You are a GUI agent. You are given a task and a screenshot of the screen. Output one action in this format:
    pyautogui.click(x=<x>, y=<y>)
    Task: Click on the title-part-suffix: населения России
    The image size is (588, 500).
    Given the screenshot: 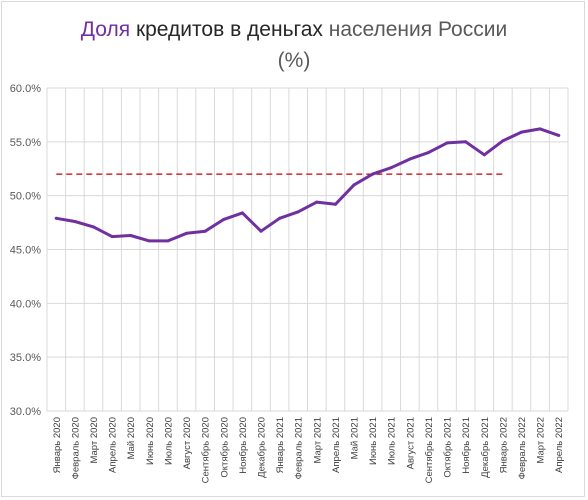 What is the action you would take?
    pyautogui.click(x=415, y=29)
    